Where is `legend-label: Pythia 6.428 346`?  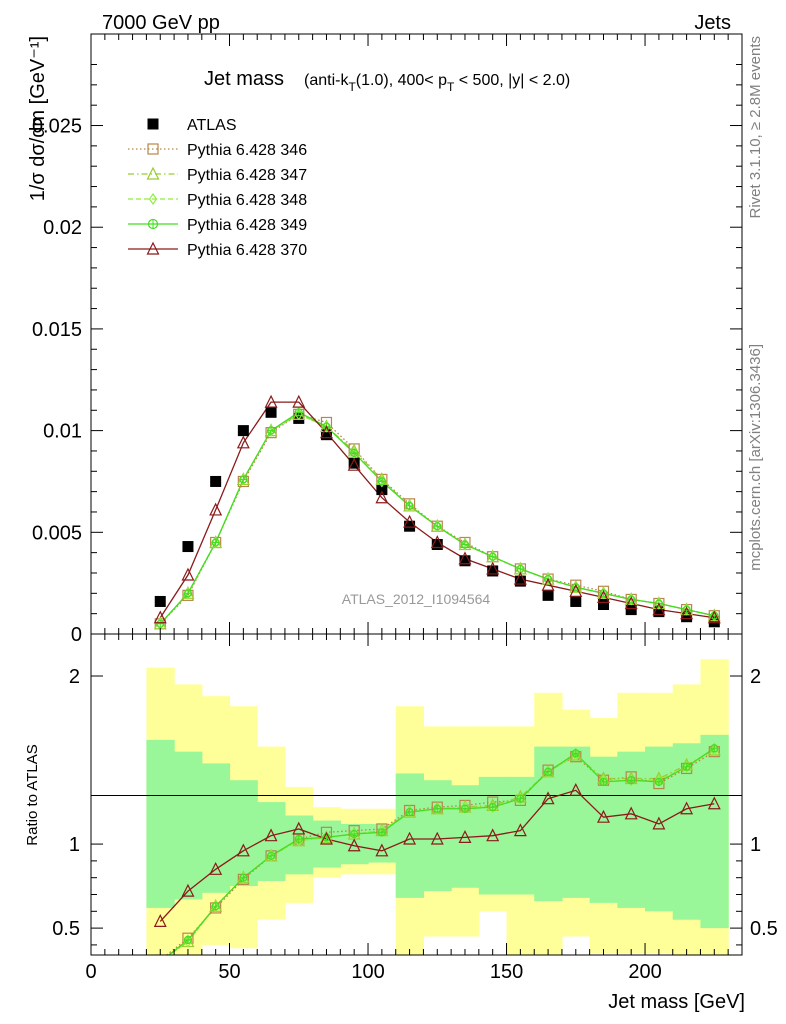 legend-label: Pythia 6.428 346 is located at coordinates (247, 150).